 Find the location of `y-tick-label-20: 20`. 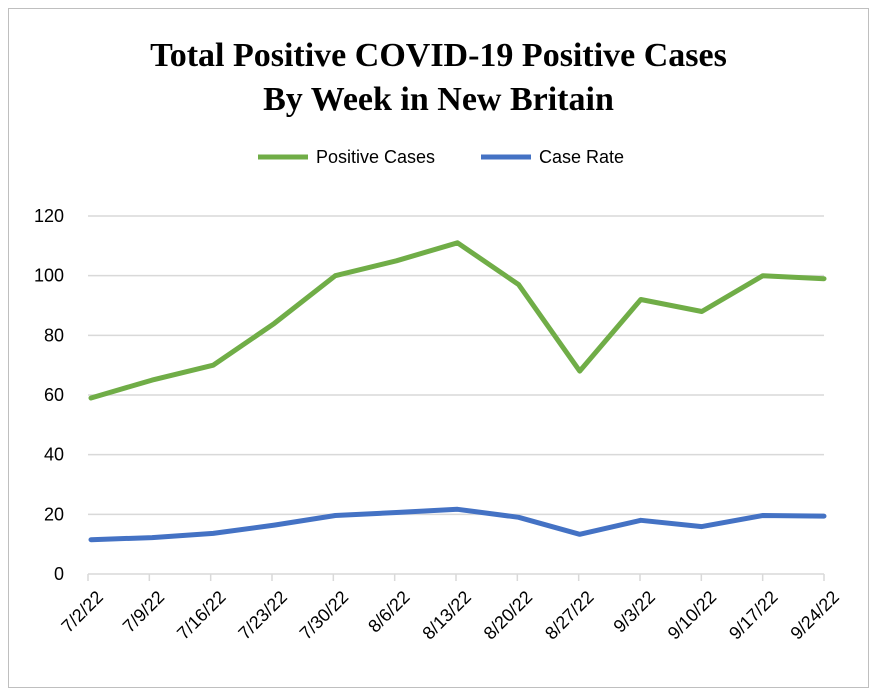

y-tick-label-20: 20 is located at coordinates (54, 514).